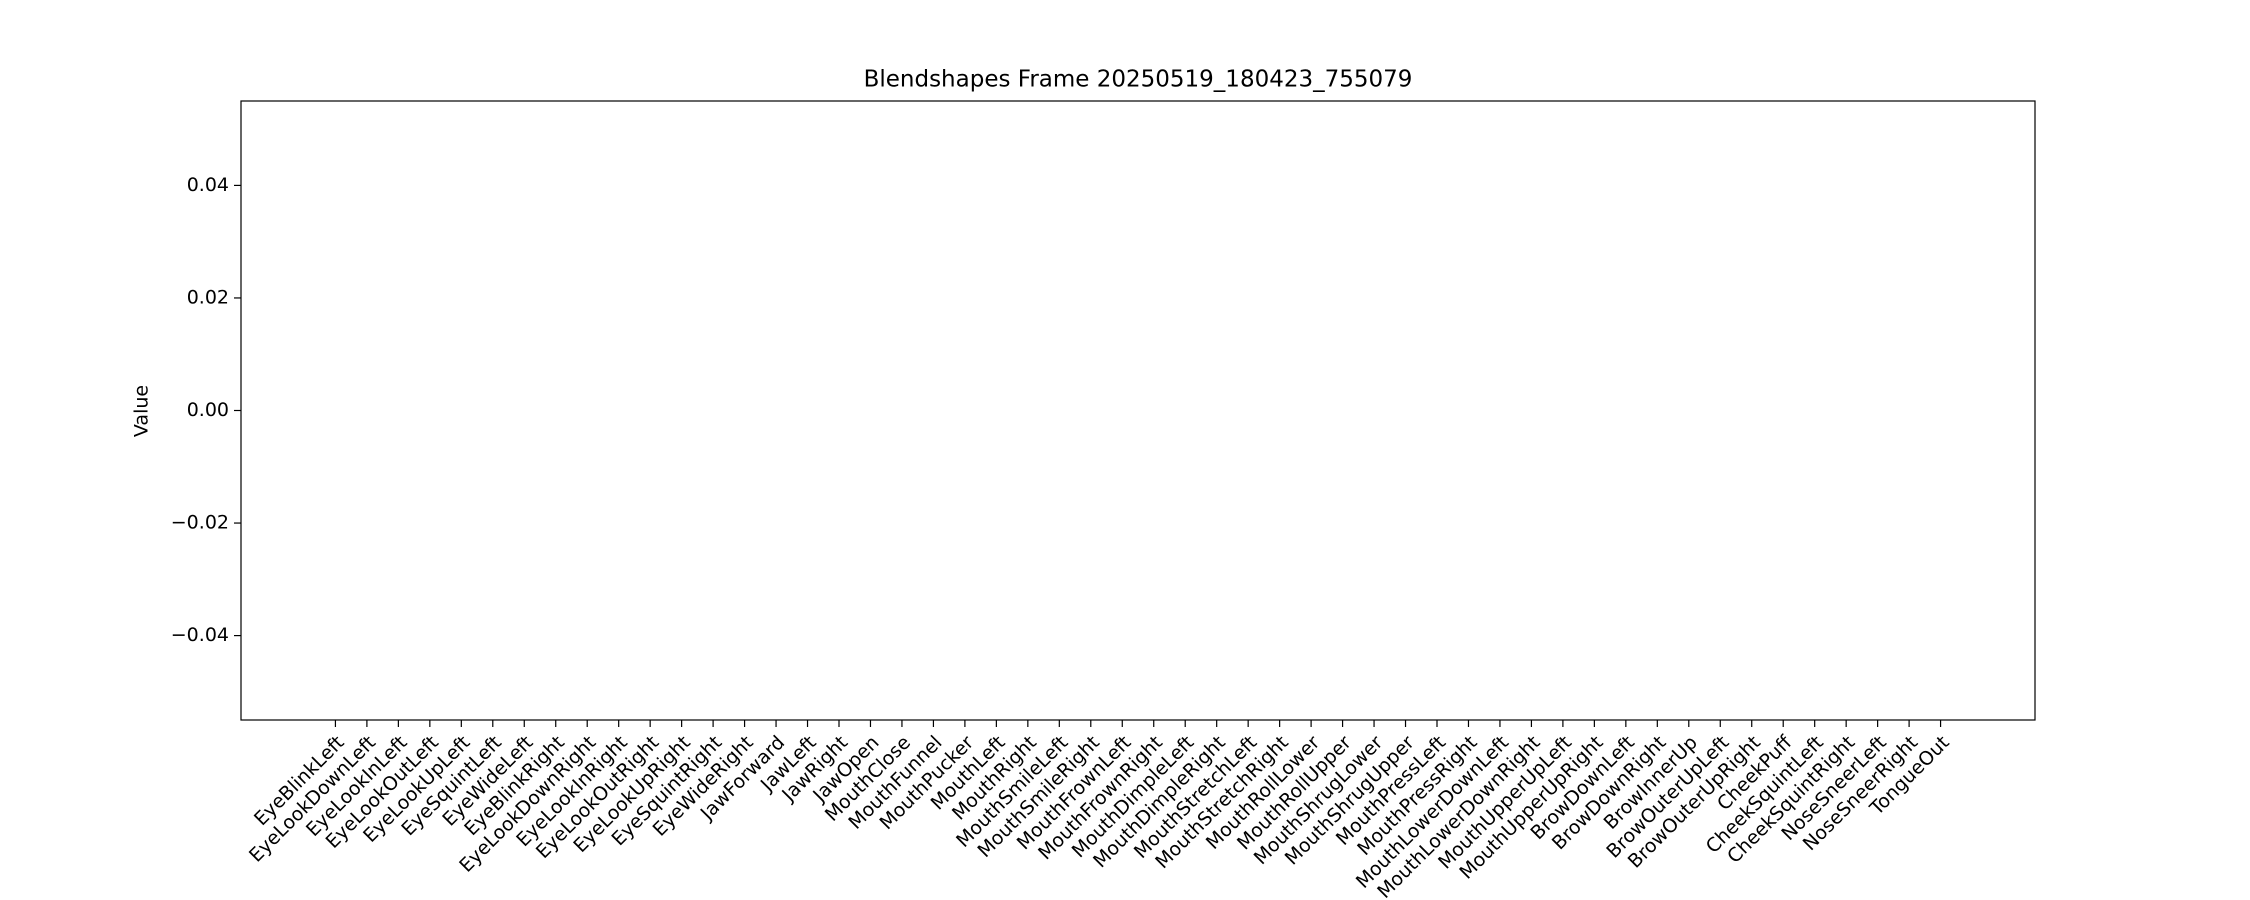 The height and width of the screenshot is (900, 2250). What do you see at coordinates (208, 297) in the screenshot?
I see `y-tick-label: 0.02` at bounding box center [208, 297].